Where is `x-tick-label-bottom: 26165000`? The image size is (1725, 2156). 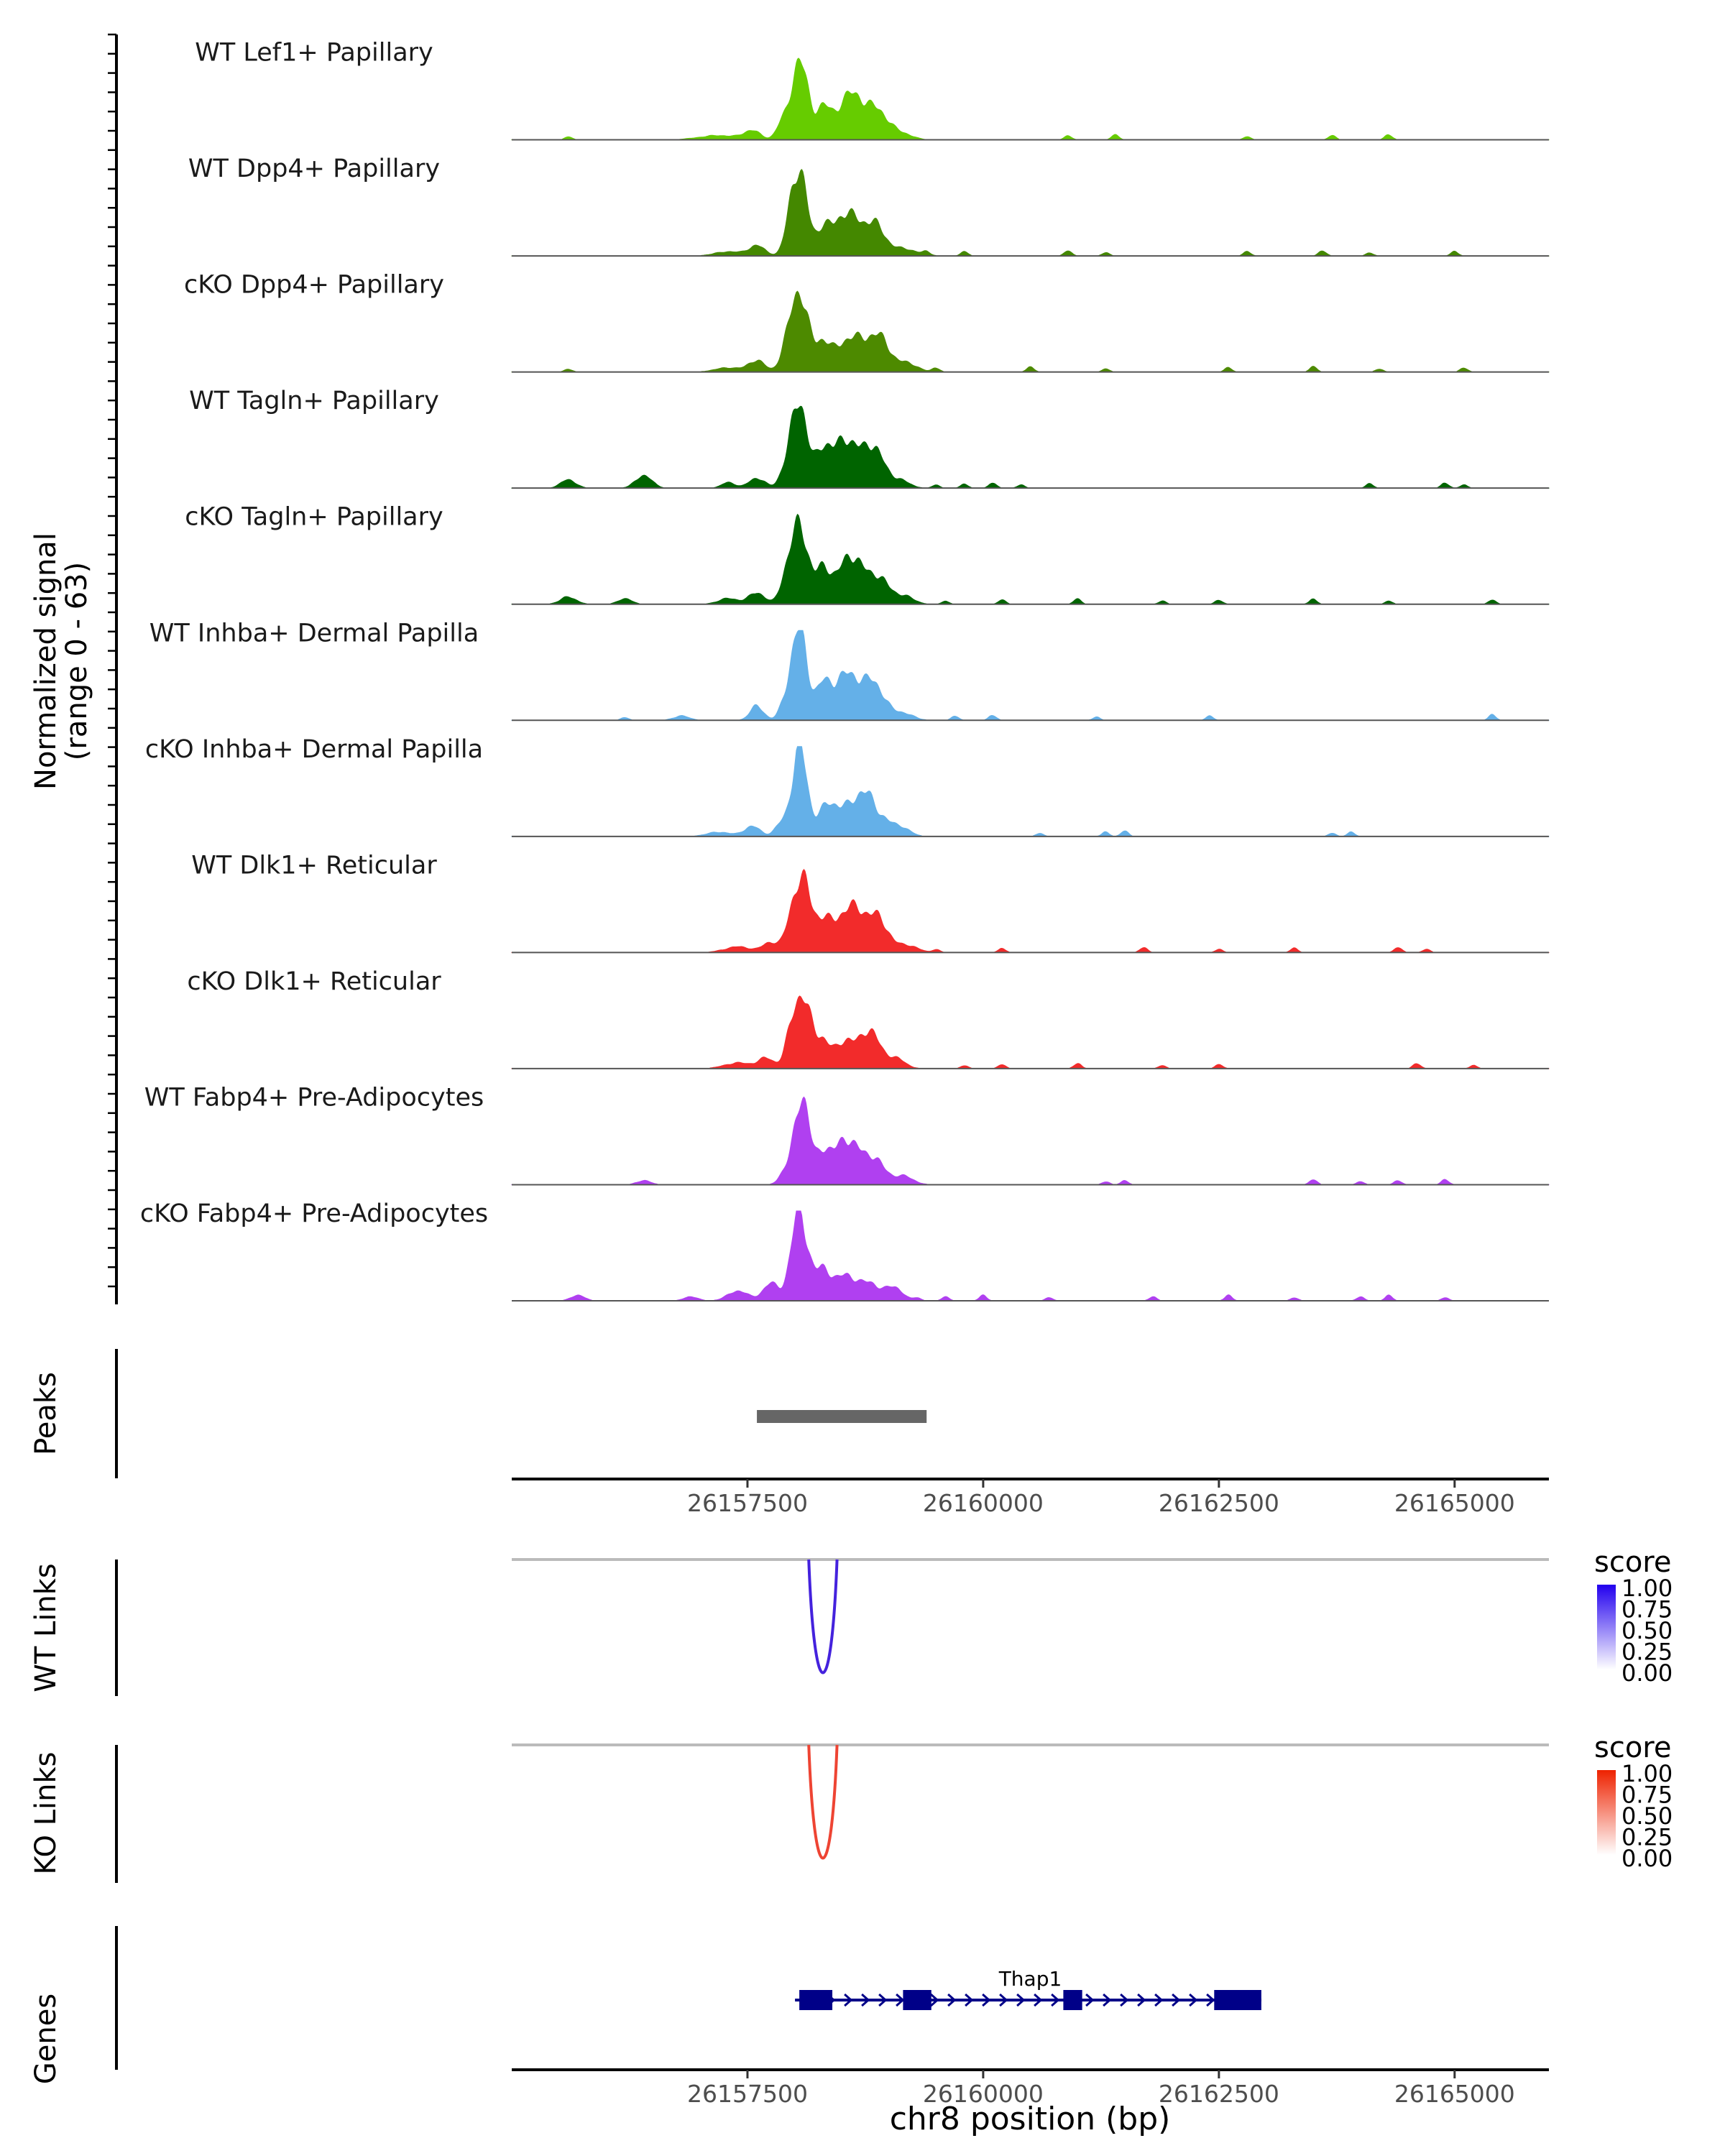
x-tick-label-bottom: 26165000 is located at coordinates (1454, 2094).